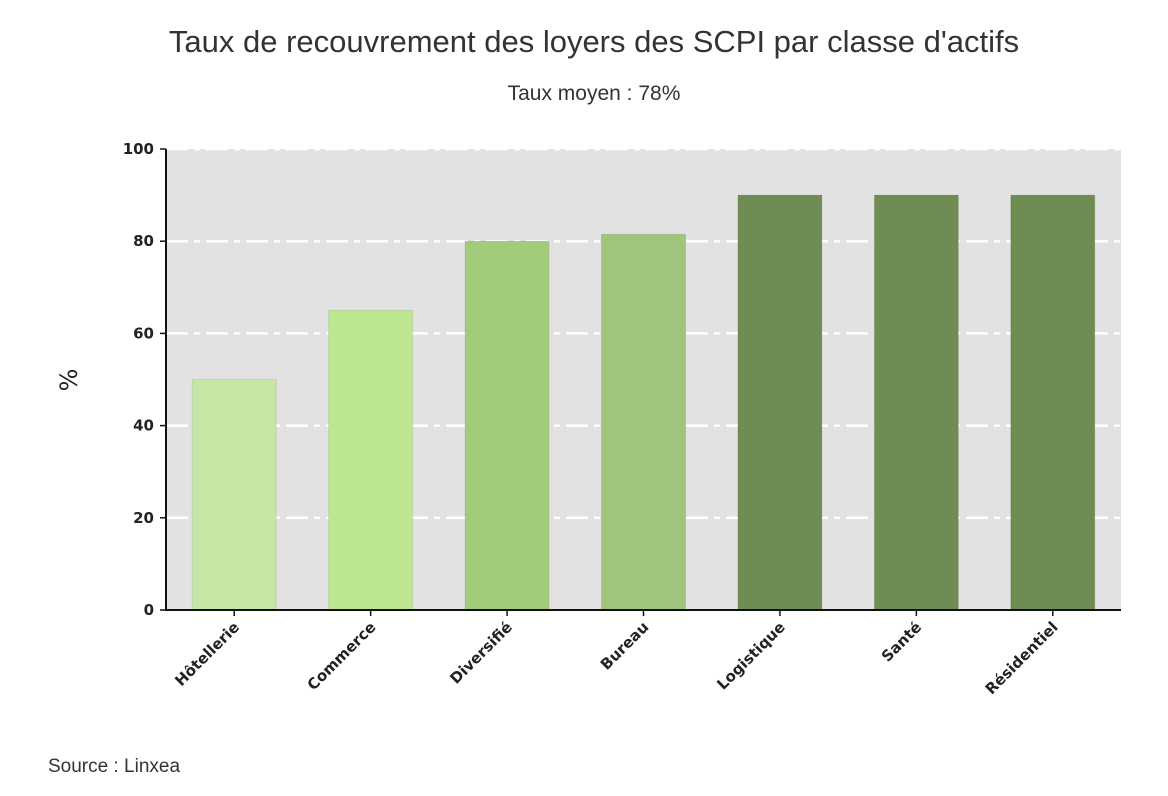  I want to click on y-tick-label: 60, so click(143, 333).